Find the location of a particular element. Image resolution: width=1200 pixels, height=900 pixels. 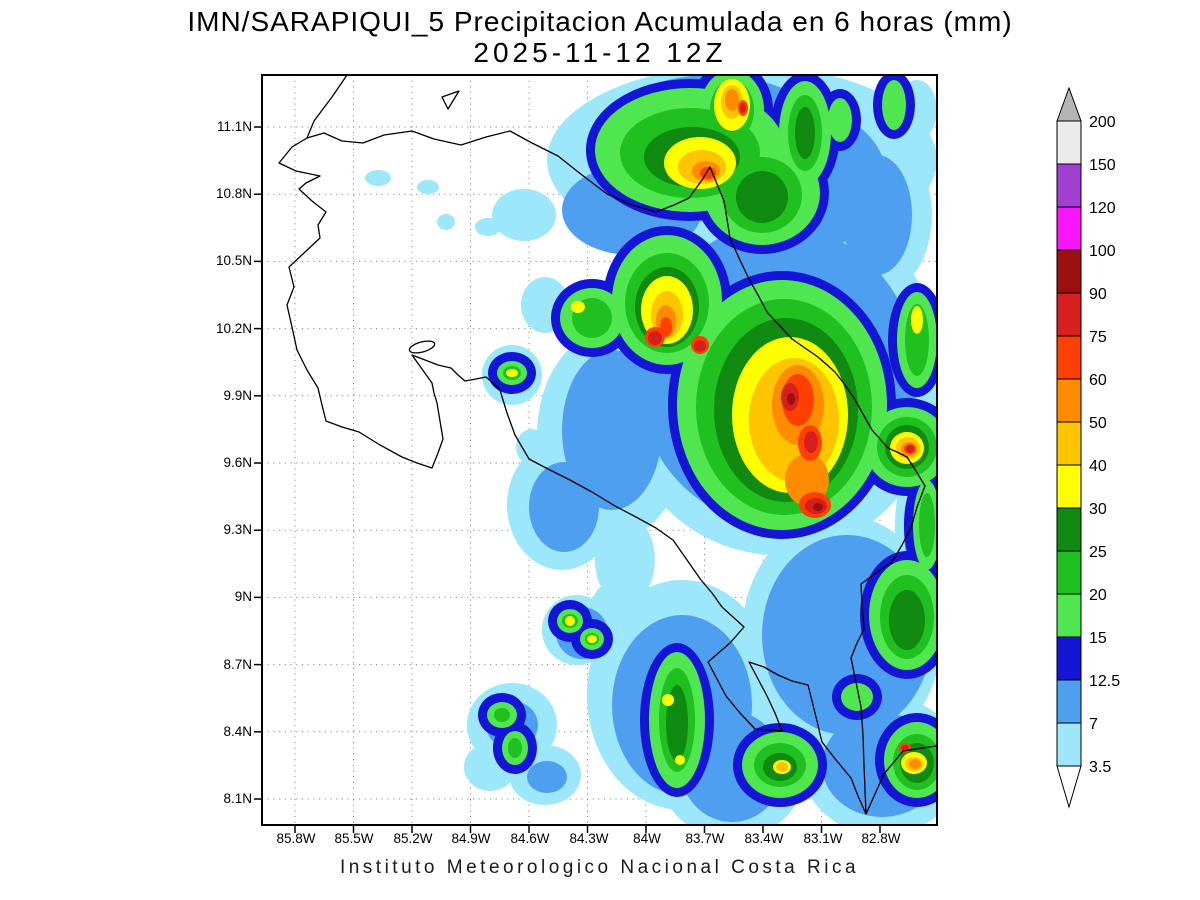

border-panama is located at coordinates (888, 650).